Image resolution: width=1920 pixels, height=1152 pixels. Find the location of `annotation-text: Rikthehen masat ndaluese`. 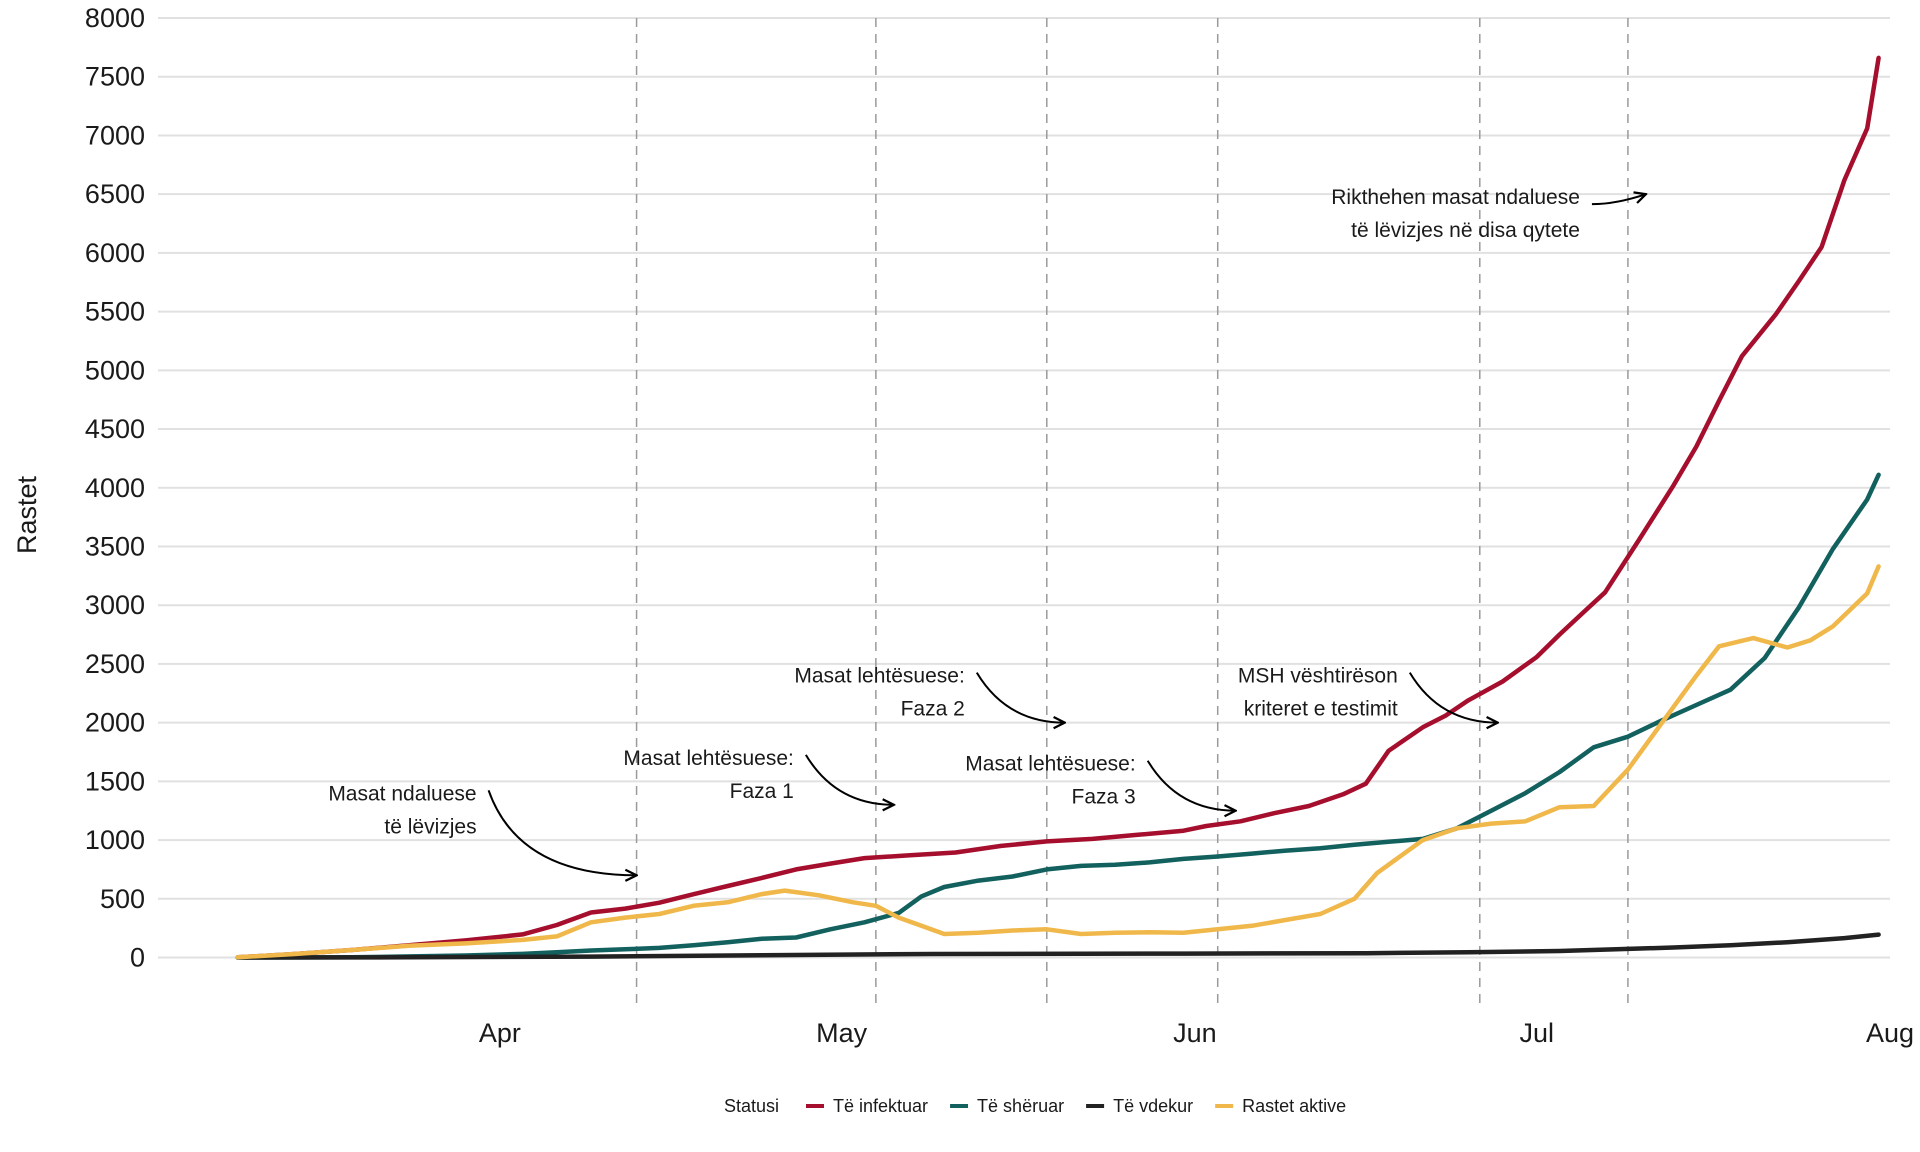

annotation-text: Rikthehen masat ndaluese is located at coordinates (1455, 197).